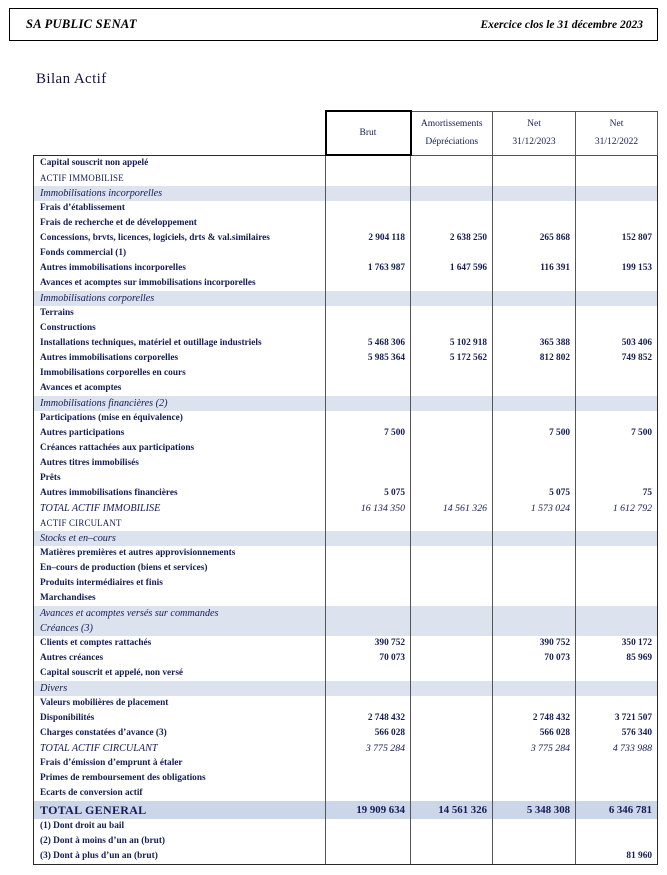  I want to click on row-label: Valeurs mobilières de placement, so click(179, 703).